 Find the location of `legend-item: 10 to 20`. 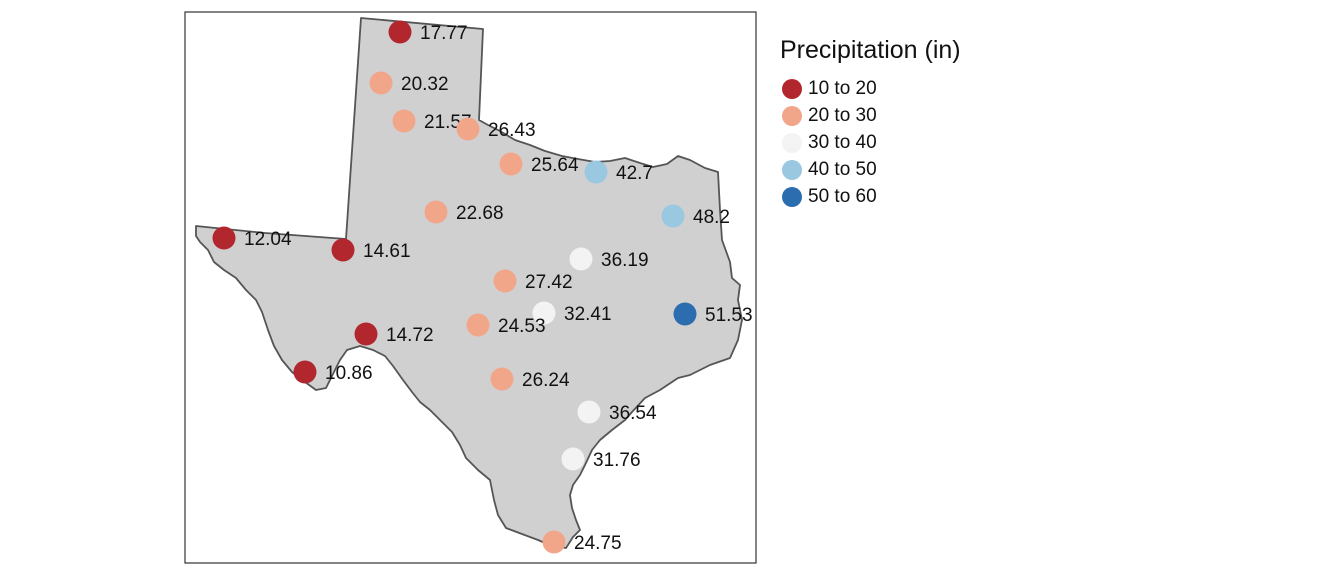

legend-item: 10 to 20 is located at coordinates (870, 88).